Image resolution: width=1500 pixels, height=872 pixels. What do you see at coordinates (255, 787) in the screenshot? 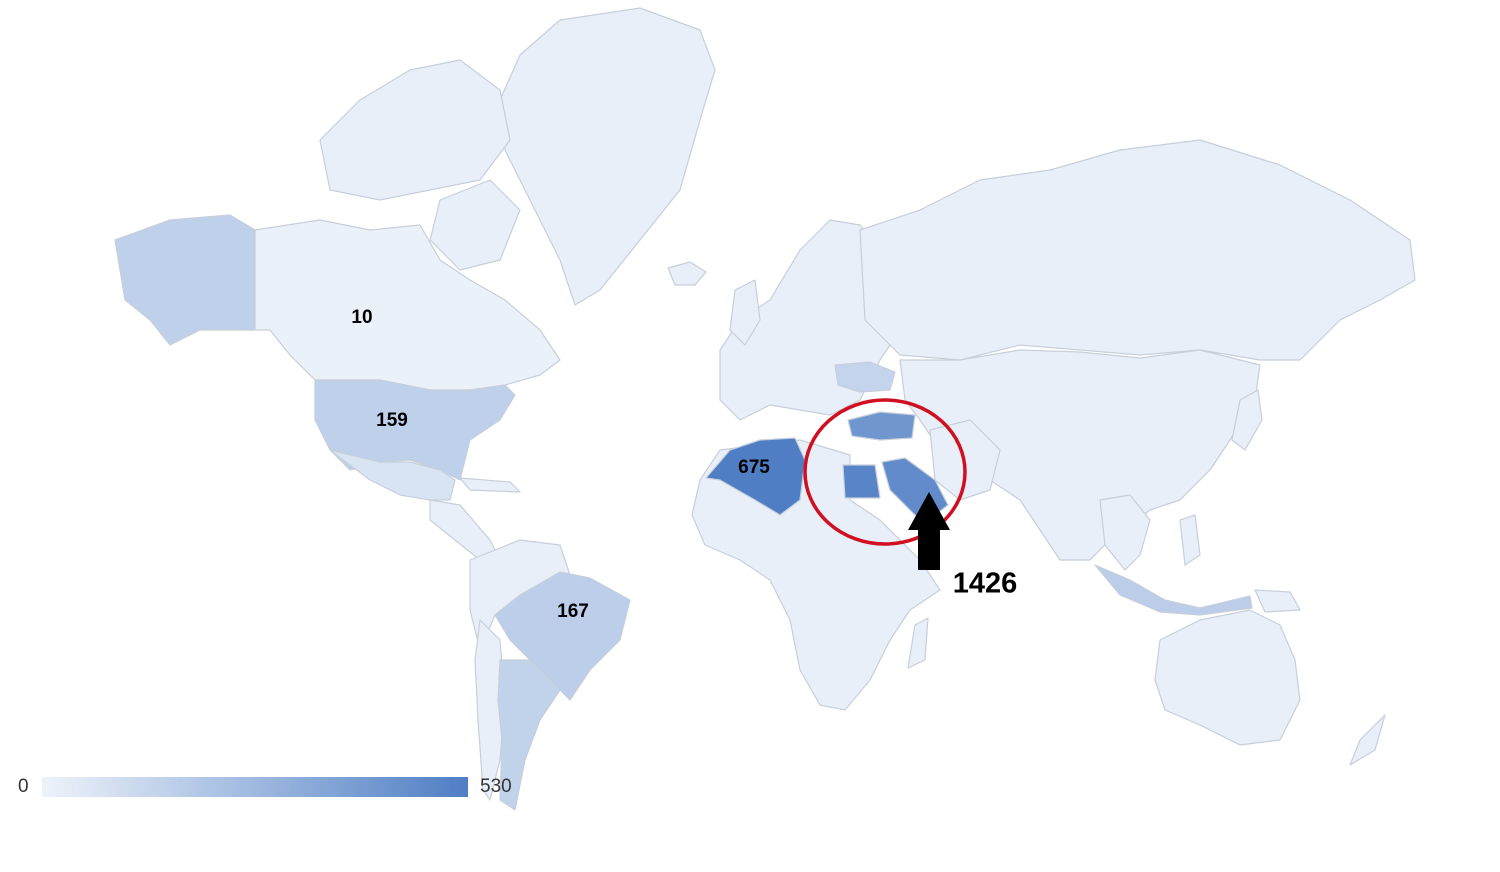
I see `legend-color-scale` at bounding box center [255, 787].